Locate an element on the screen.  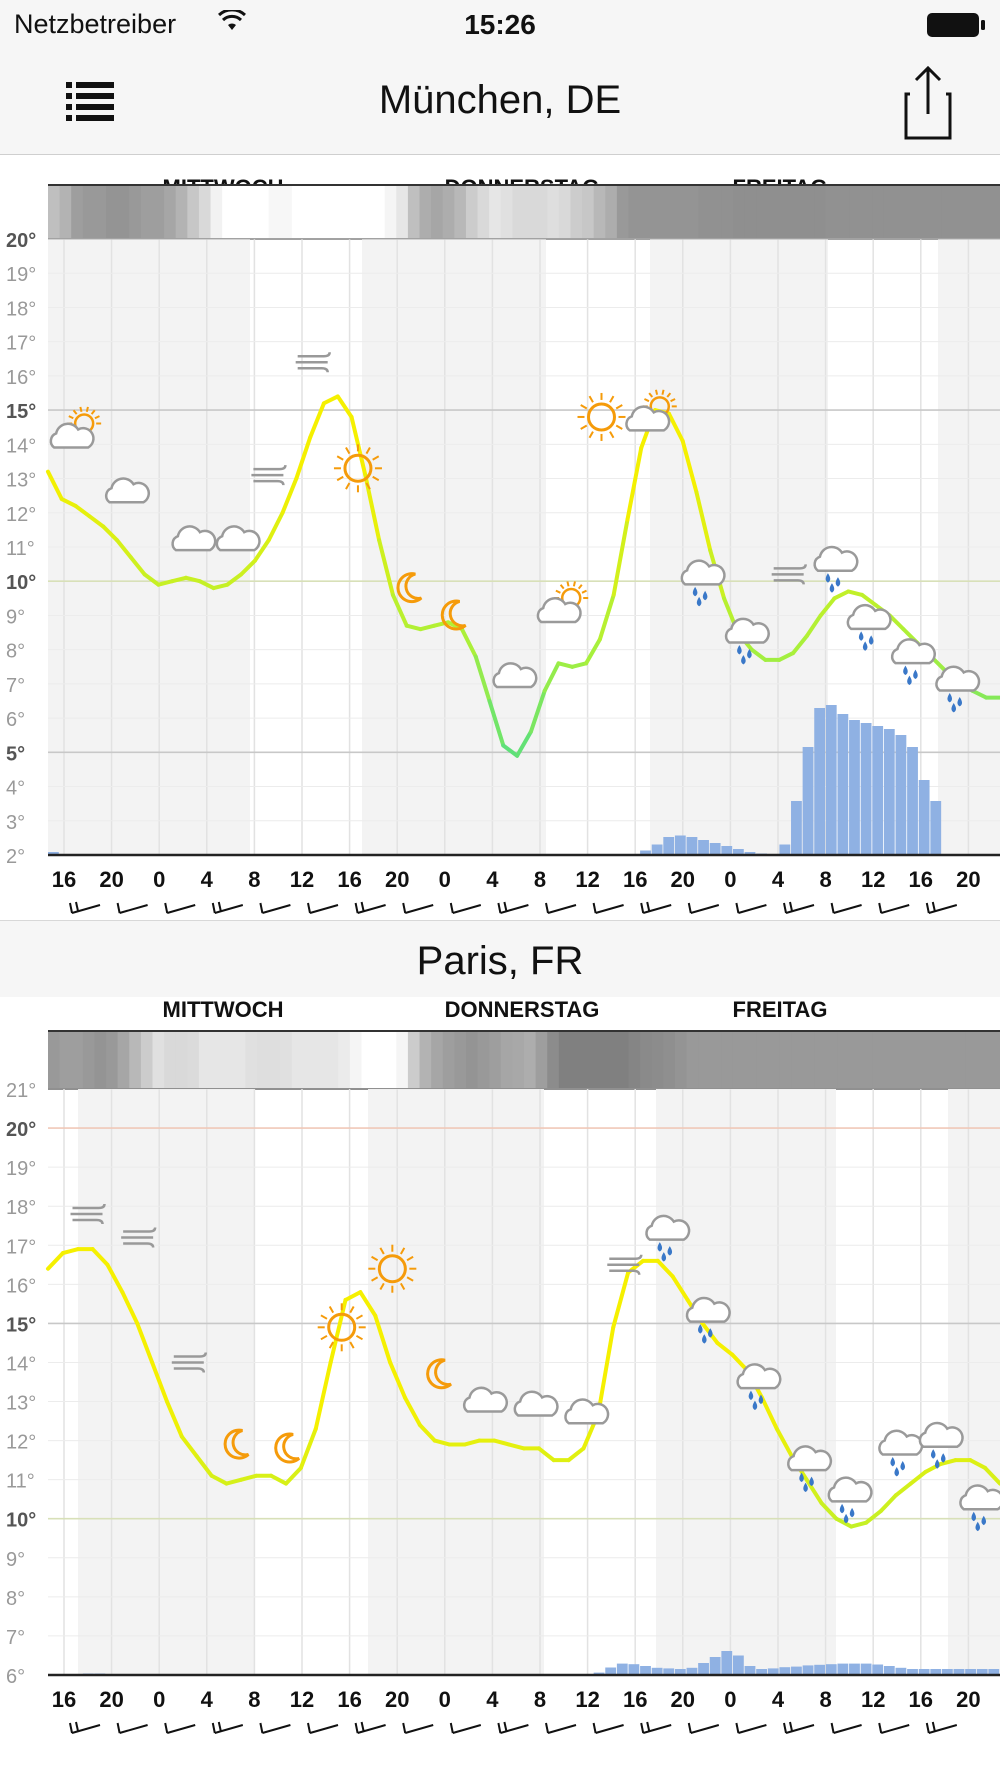
sun-icon is located at coordinates (341, 1327).